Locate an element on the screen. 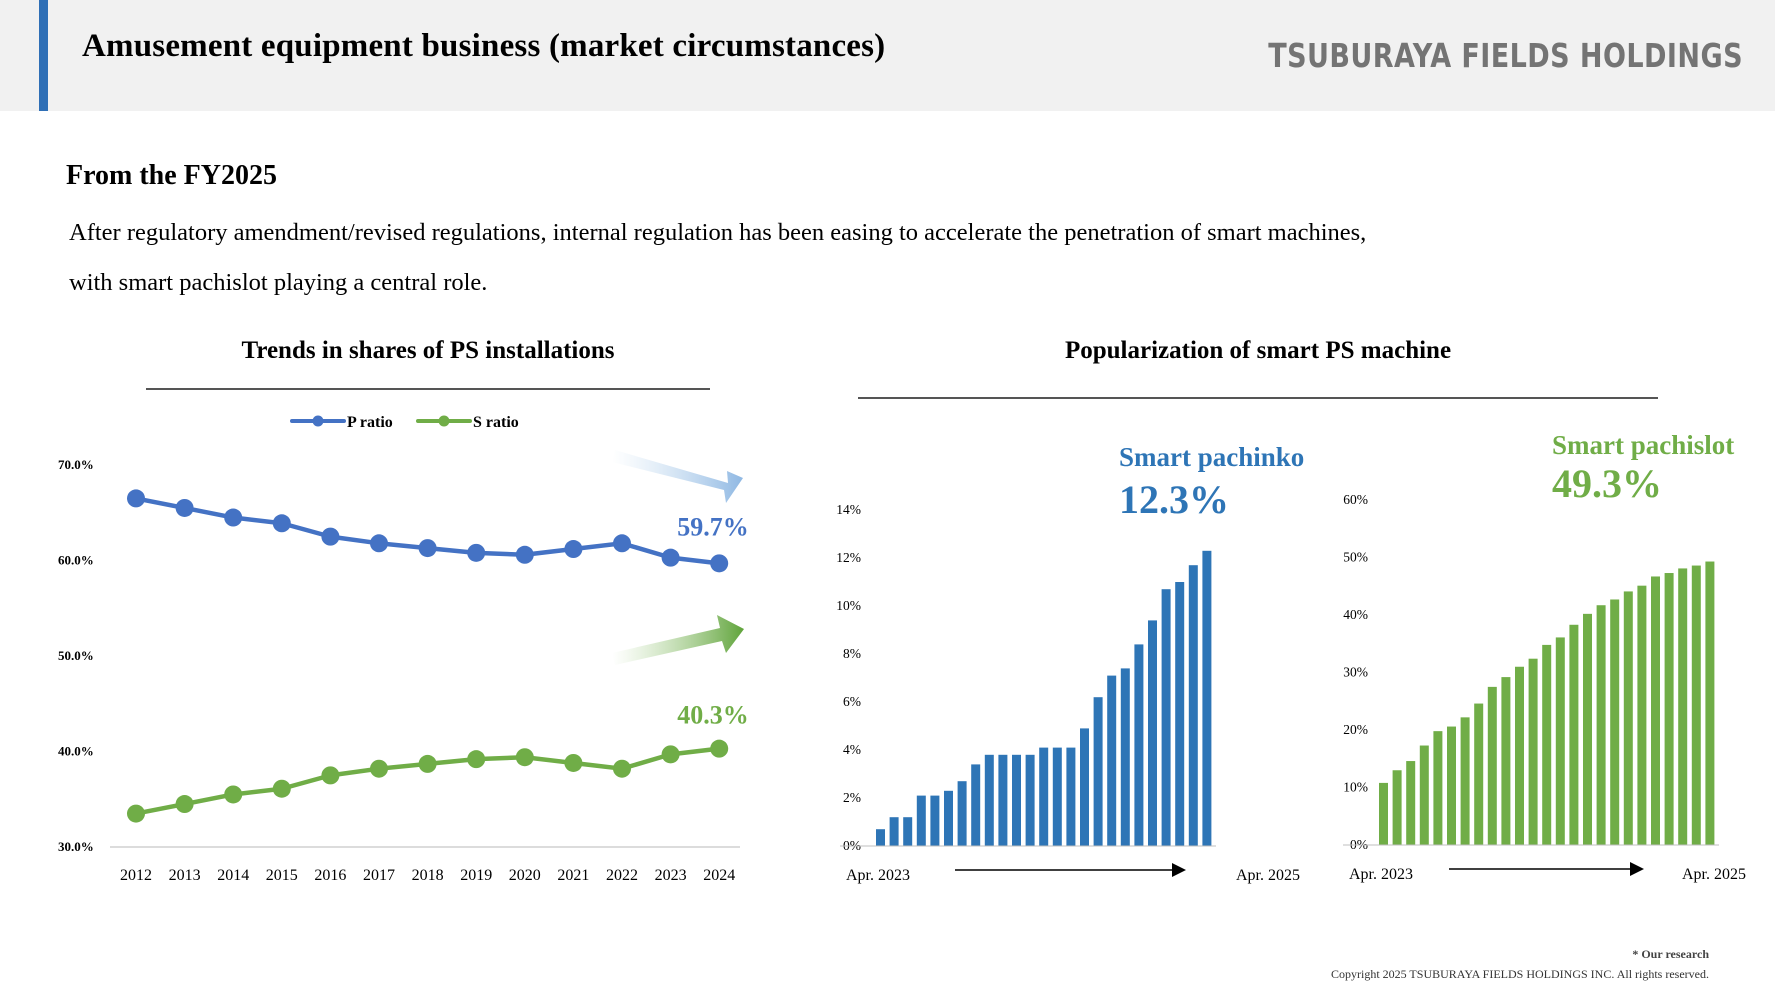 Image resolution: width=1775 pixels, height=999 pixels. y-tick-label: 70.0% is located at coordinates (76, 464).